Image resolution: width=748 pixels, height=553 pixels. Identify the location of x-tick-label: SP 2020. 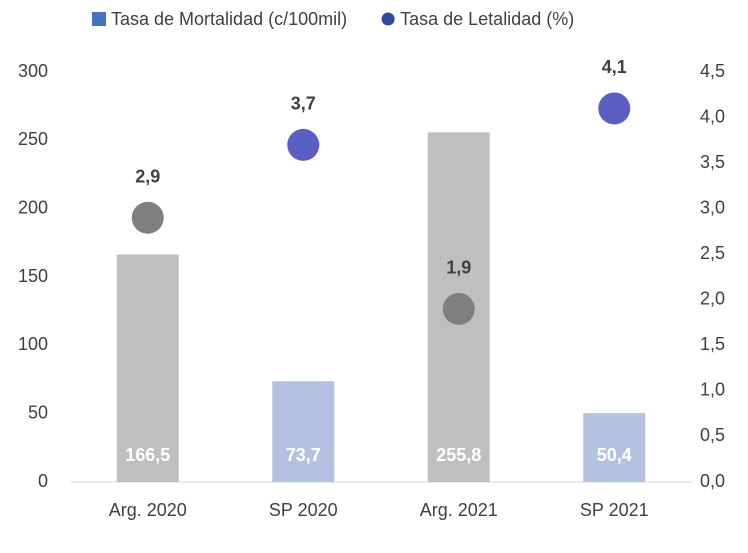
(303, 510).